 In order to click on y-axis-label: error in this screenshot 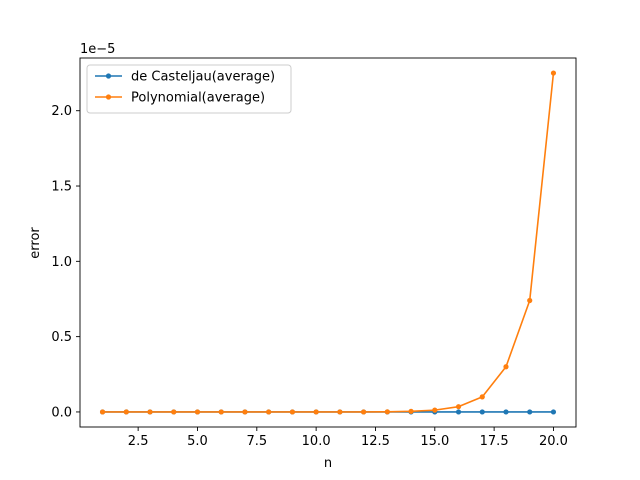, I will do `click(35, 243)`.